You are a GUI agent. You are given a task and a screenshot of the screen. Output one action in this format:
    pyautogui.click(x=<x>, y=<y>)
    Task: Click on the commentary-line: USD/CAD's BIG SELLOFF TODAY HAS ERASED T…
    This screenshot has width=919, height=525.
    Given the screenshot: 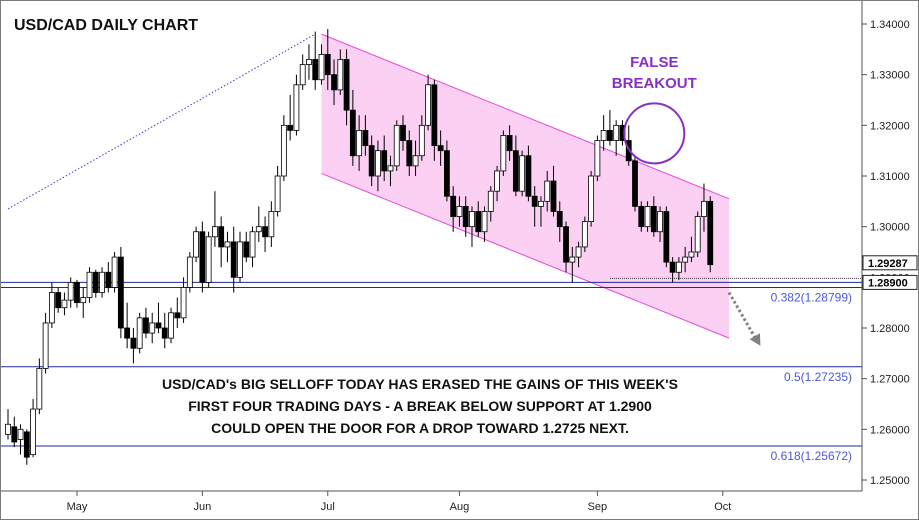 What is the action you would take?
    pyautogui.click(x=420, y=384)
    